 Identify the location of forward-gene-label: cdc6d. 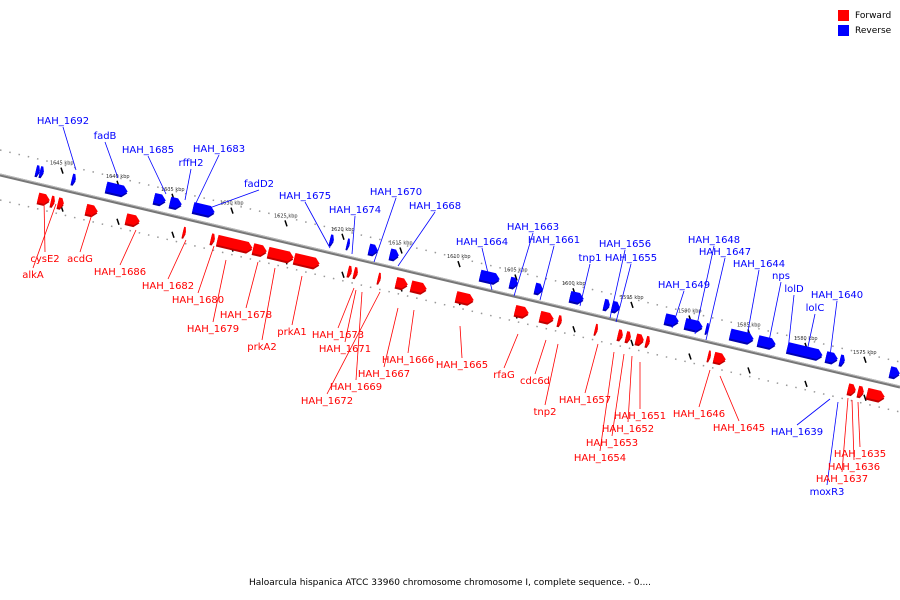
(535, 381).